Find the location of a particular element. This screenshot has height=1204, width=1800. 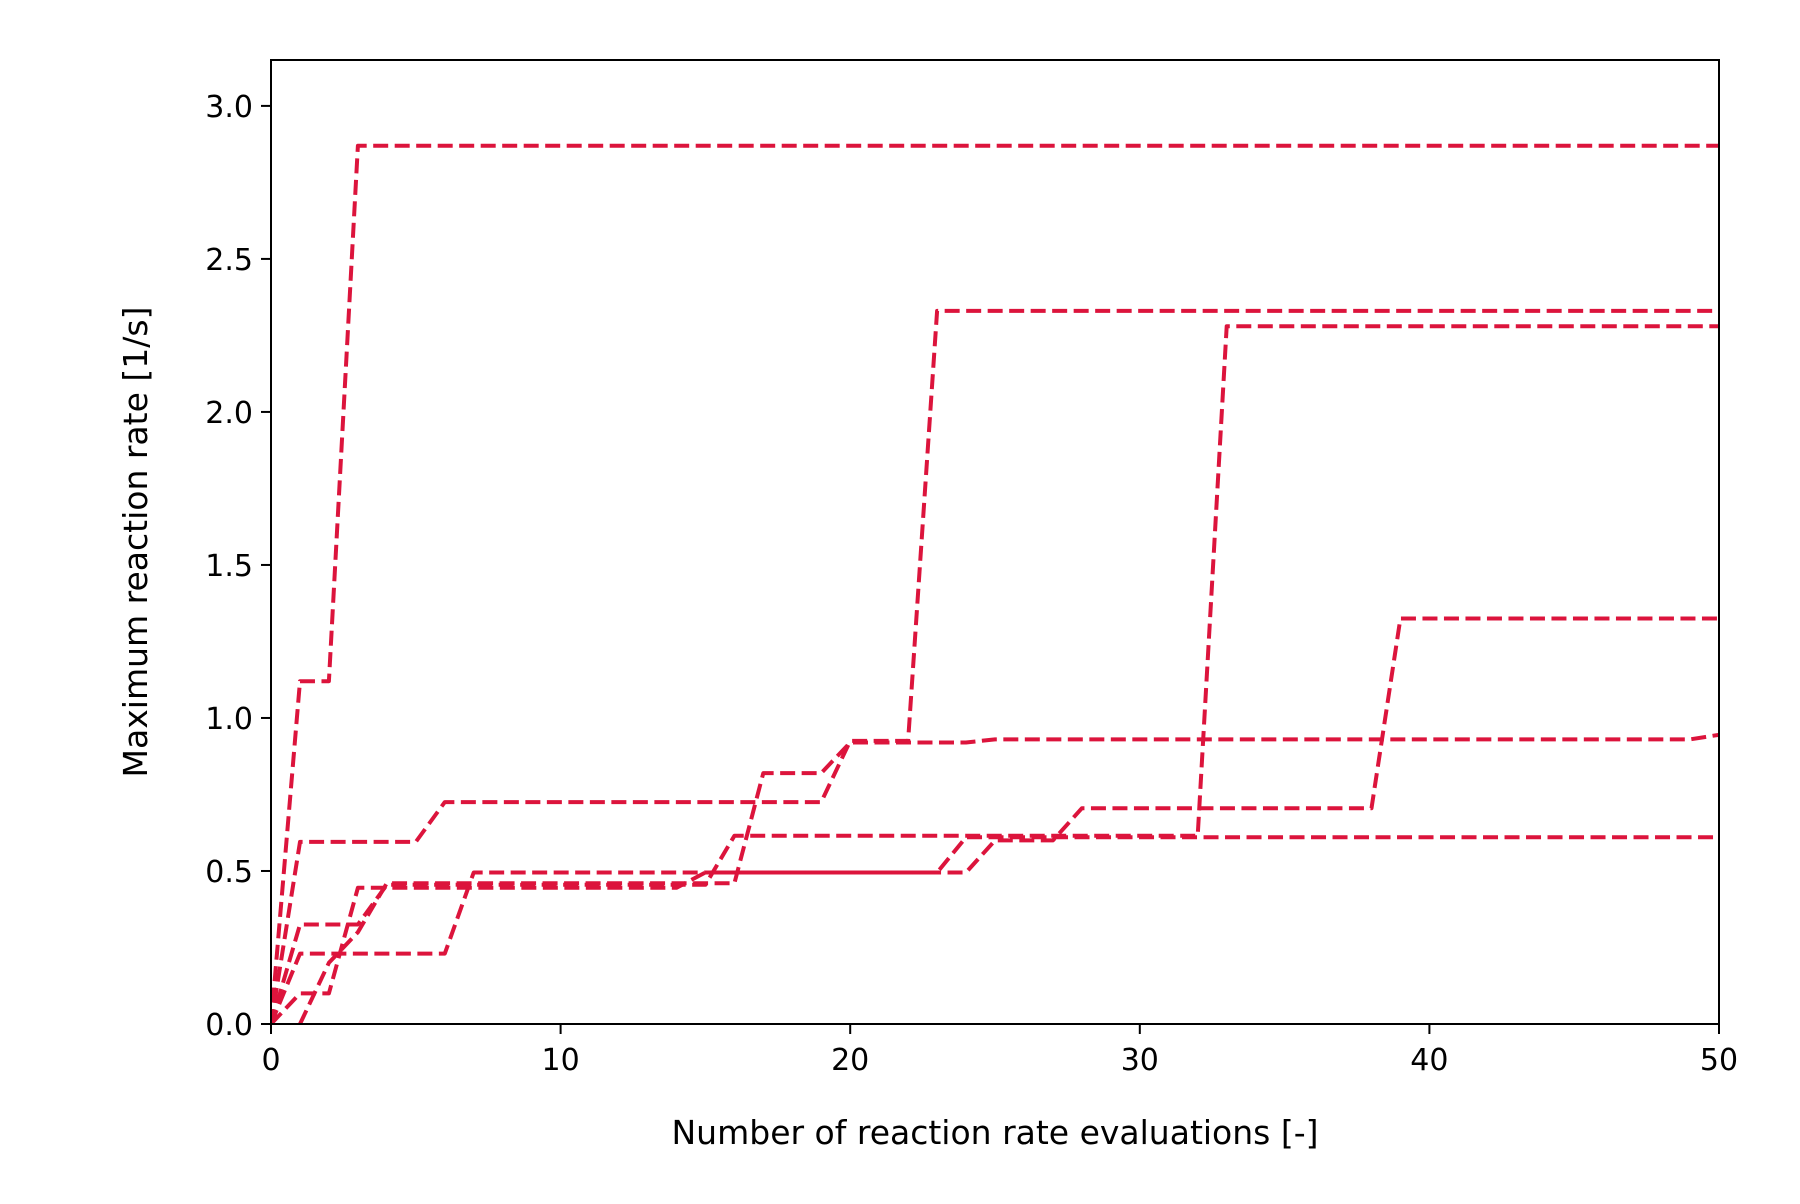

y-tick-label: 3.0 is located at coordinates (229, 107).